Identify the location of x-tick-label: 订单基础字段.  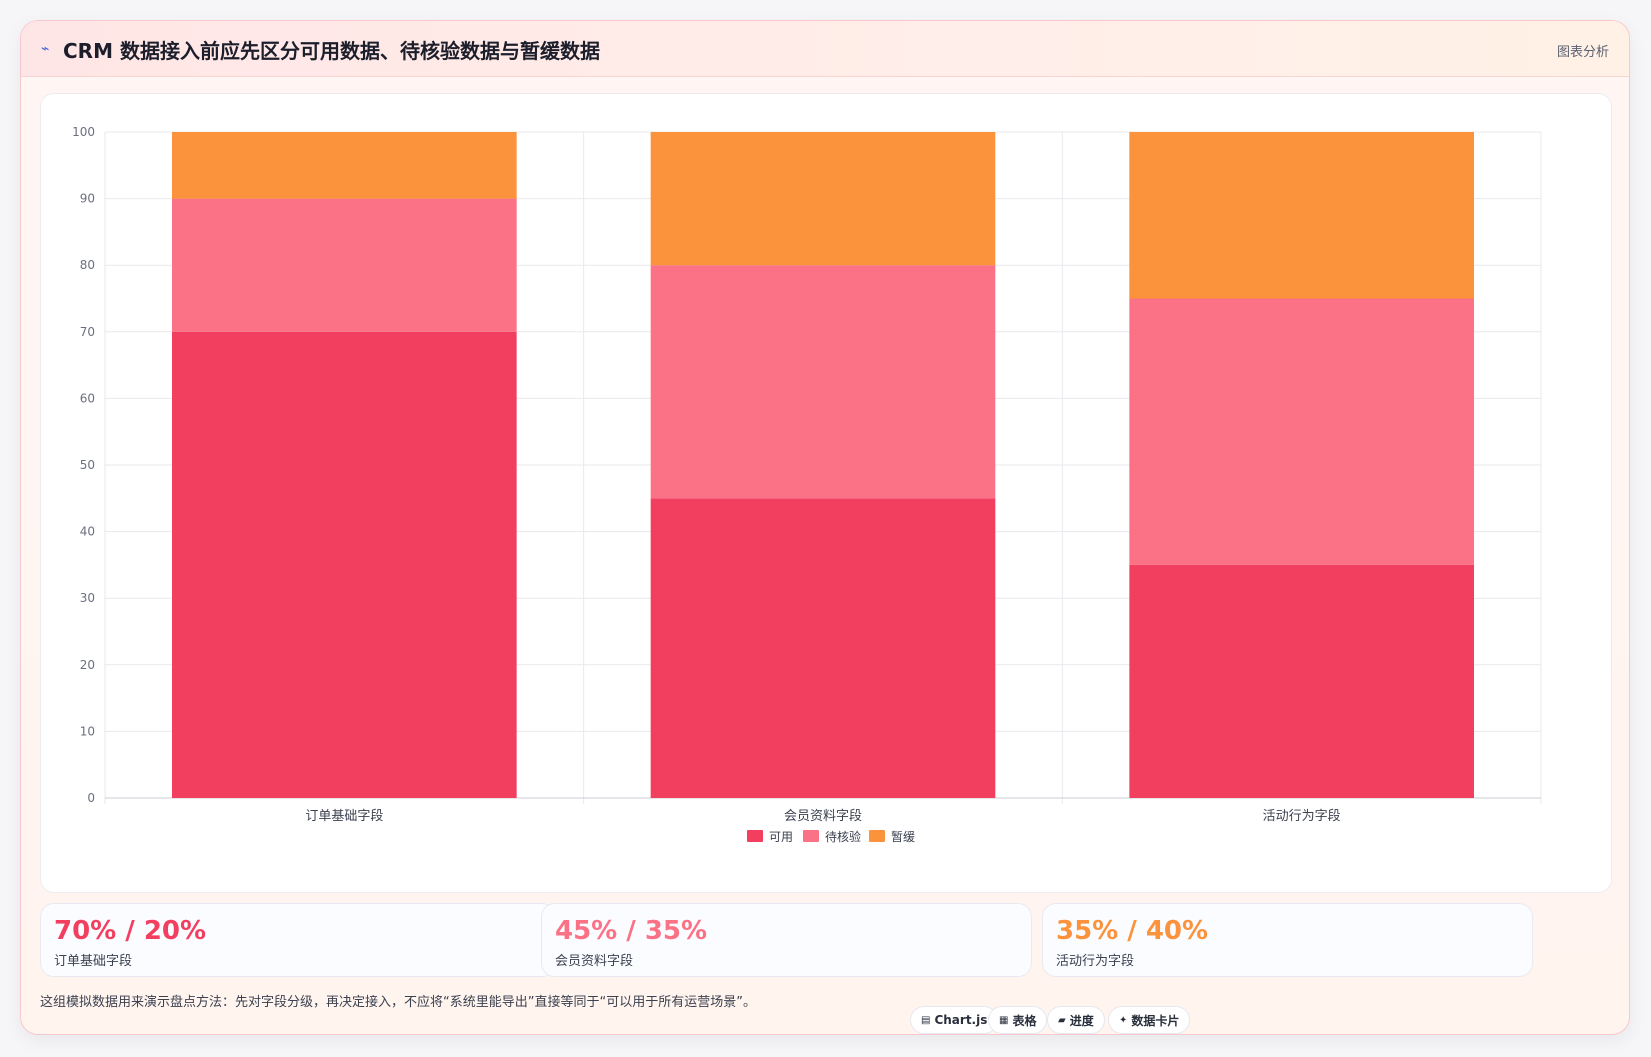
(344, 816).